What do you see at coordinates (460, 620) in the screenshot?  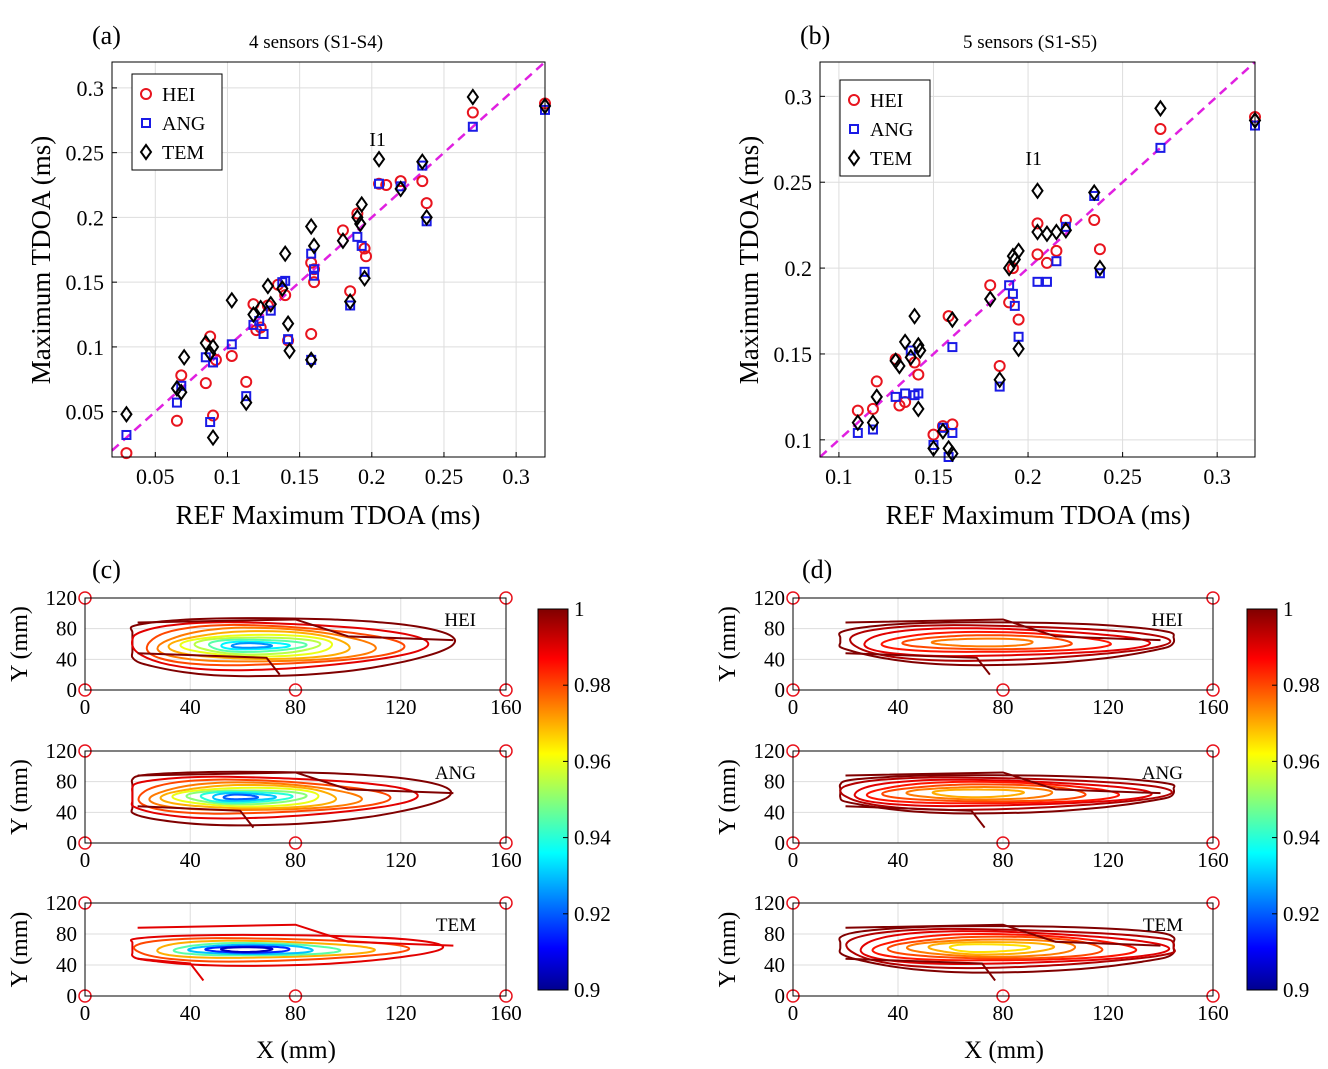 I see `subplot-label: HEI` at bounding box center [460, 620].